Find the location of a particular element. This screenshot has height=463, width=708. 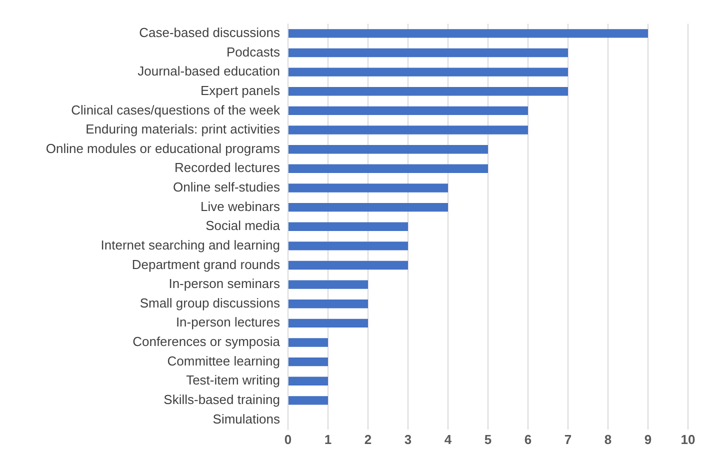

y-tick-label: Clinical cases/questions of the week is located at coordinates (175, 110).